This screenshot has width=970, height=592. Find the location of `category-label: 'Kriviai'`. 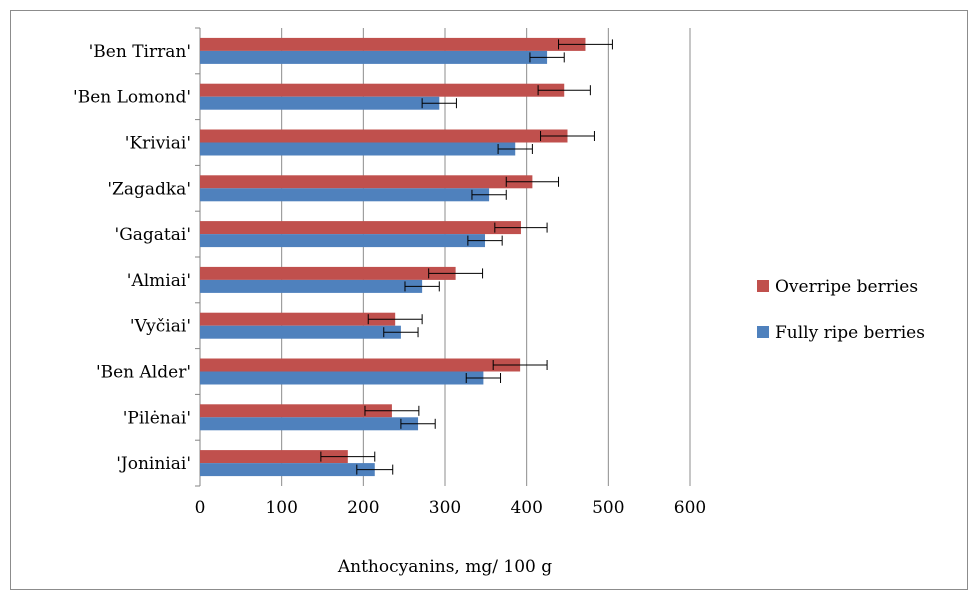

category-label: 'Kriviai' is located at coordinates (158, 144).